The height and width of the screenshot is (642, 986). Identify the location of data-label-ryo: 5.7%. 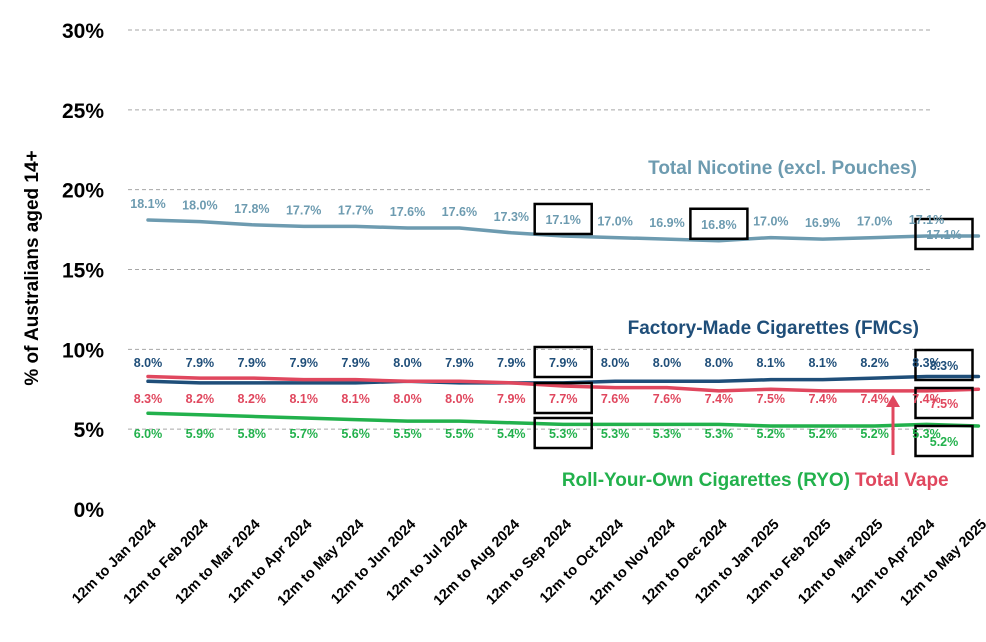
(303, 434).